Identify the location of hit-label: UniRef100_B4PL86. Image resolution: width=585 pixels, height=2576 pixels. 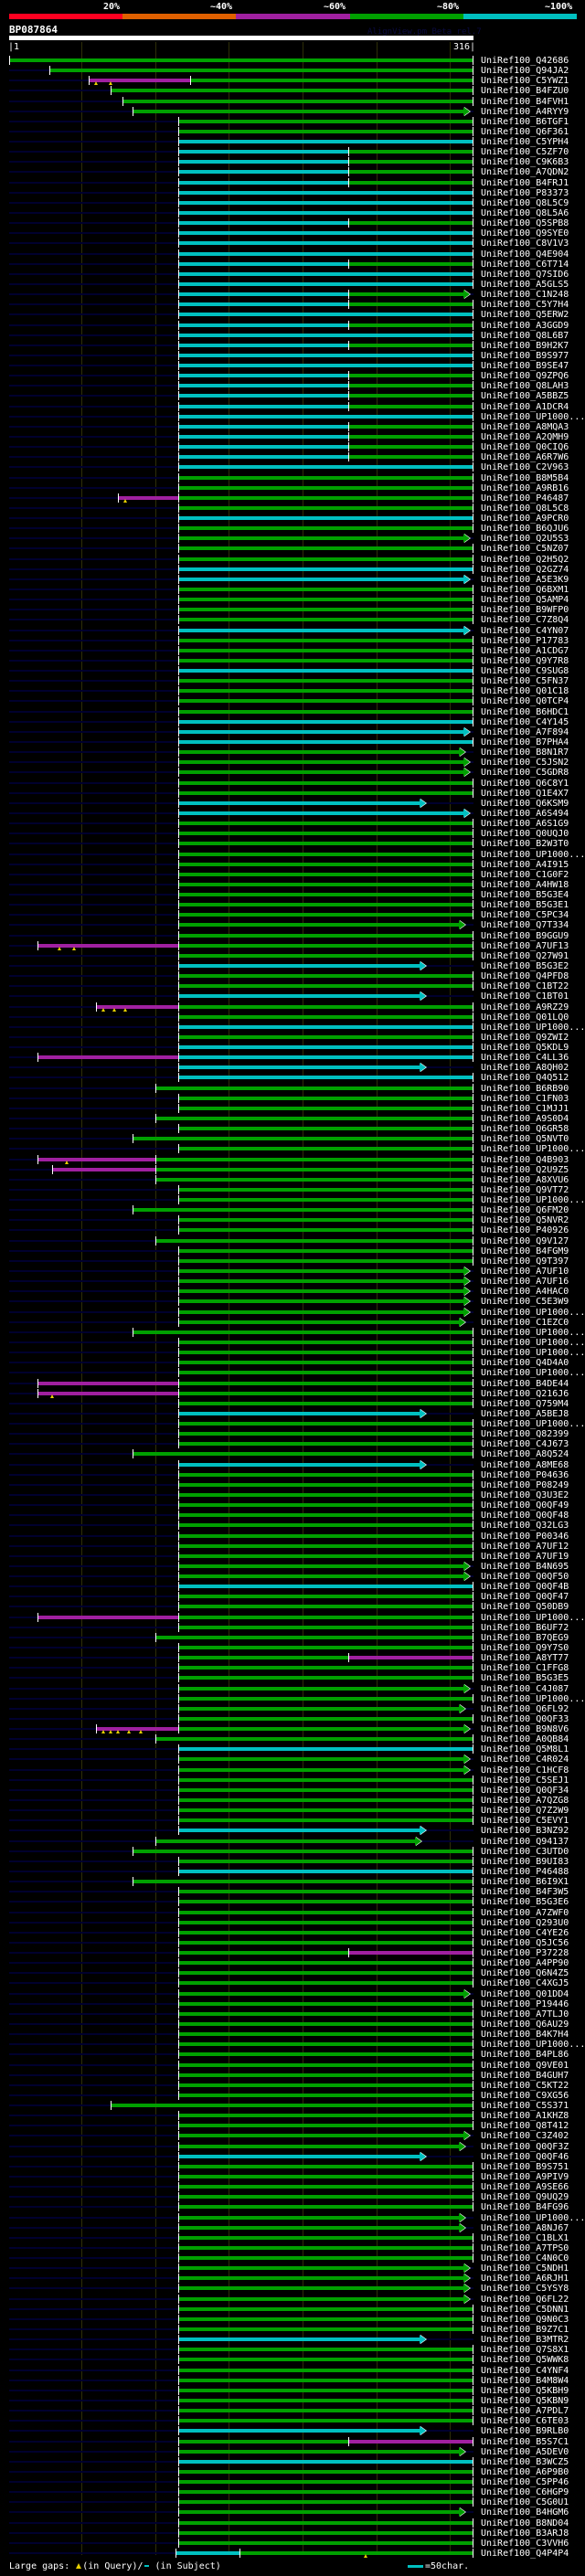
(525, 2055).